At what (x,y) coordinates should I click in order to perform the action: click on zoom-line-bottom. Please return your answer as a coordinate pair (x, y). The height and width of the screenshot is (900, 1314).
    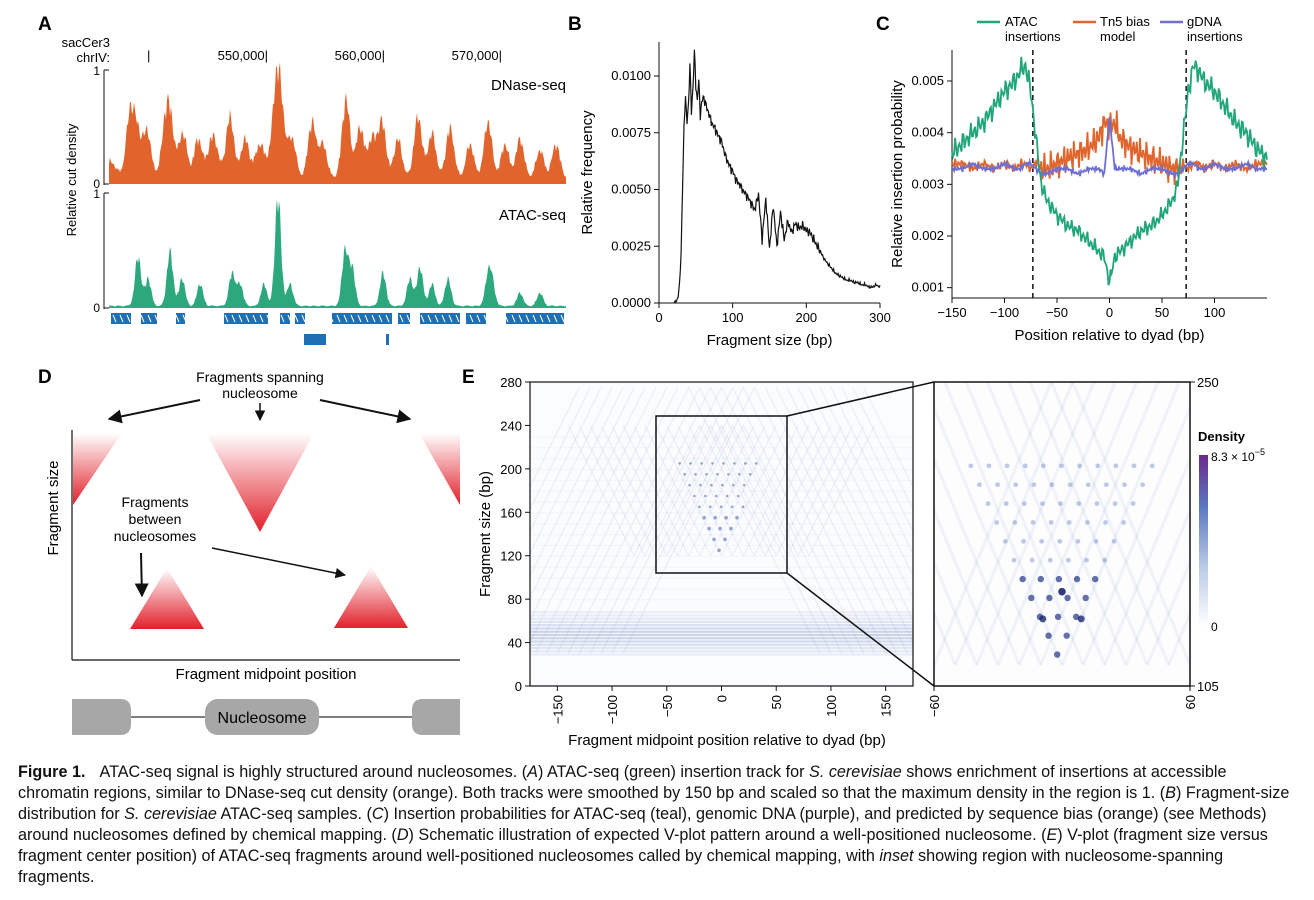
    Looking at the image, I should click on (860, 629).